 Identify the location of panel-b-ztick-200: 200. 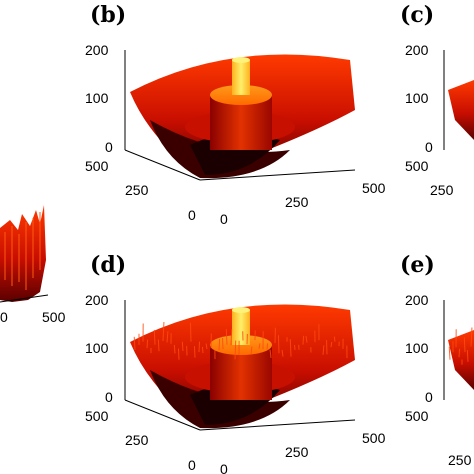
(97, 50).